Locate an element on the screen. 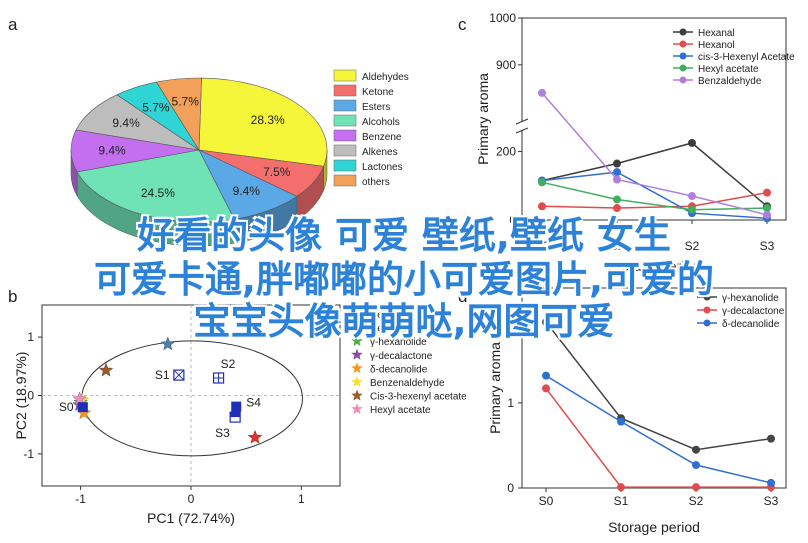  panel-letter-c: c is located at coordinates (462, 24).